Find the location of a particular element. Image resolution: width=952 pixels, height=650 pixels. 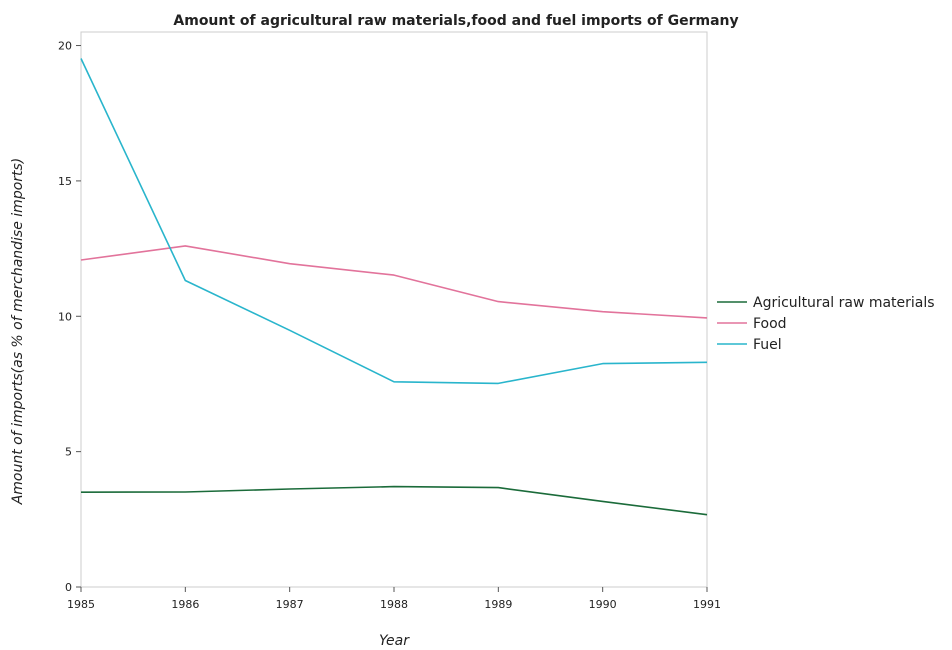

y-axis: 0 5 10 15 20 is located at coordinates (69, 317).